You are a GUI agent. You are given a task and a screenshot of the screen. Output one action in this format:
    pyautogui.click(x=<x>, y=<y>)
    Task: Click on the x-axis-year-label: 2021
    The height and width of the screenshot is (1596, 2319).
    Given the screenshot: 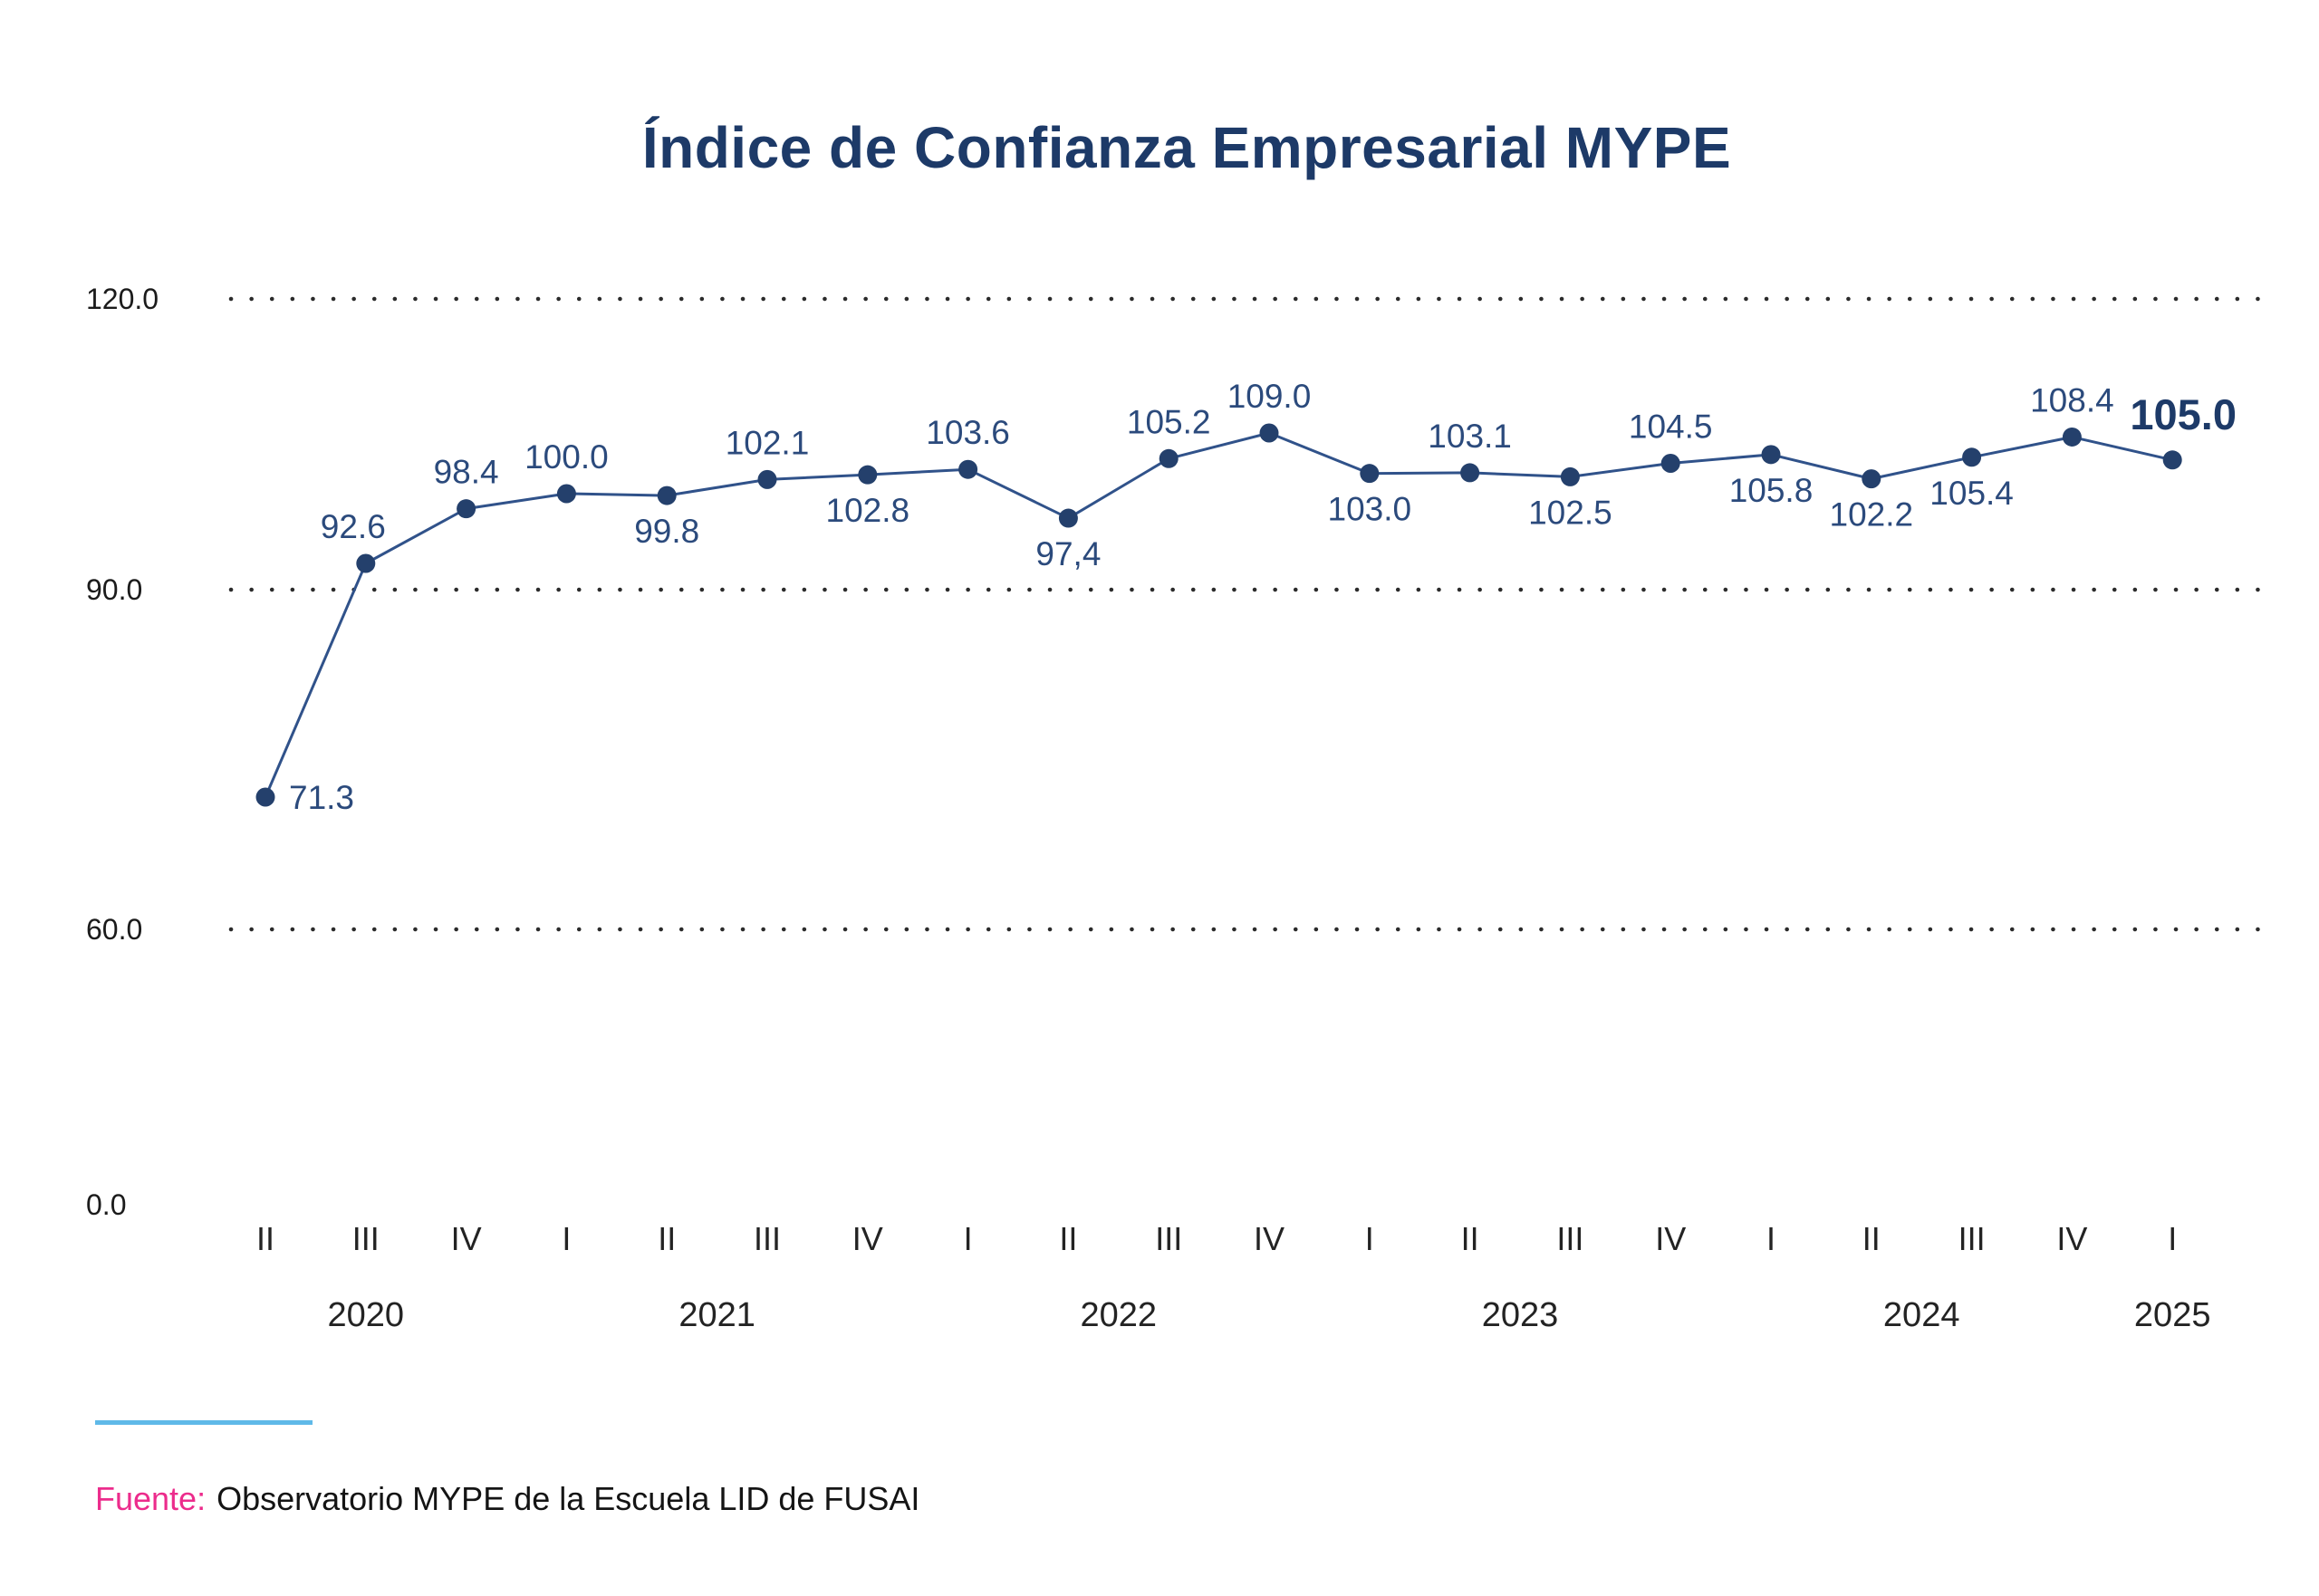 What is the action you would take?
    pyautogui.click(x=716, y=1315)
    